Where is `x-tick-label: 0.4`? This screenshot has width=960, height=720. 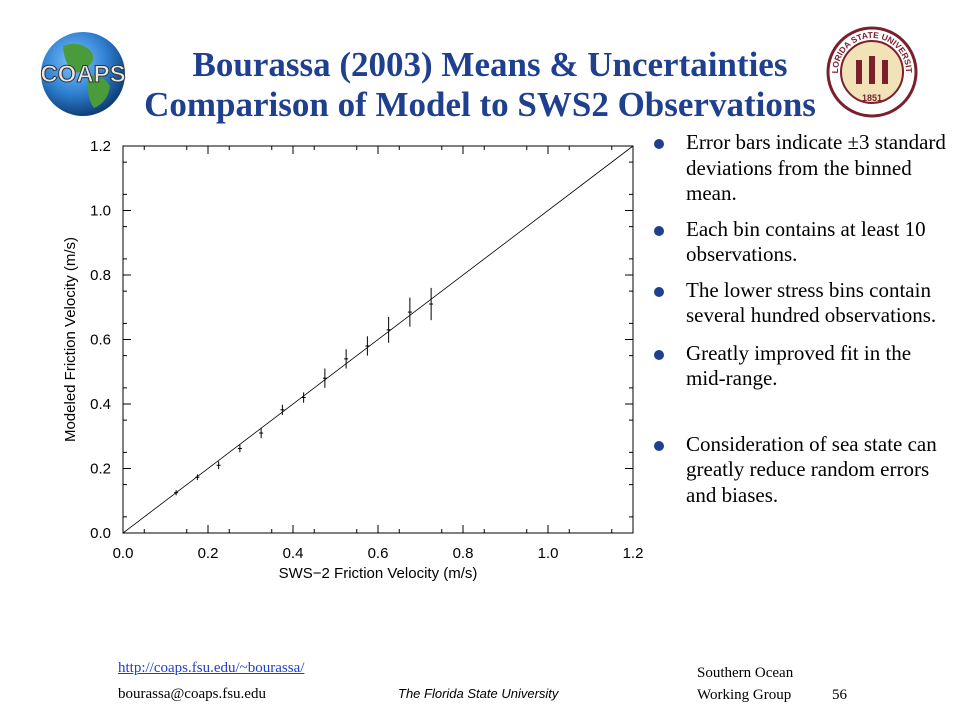 x-tick-label: 0.4 is located at coordinates (293, 553).